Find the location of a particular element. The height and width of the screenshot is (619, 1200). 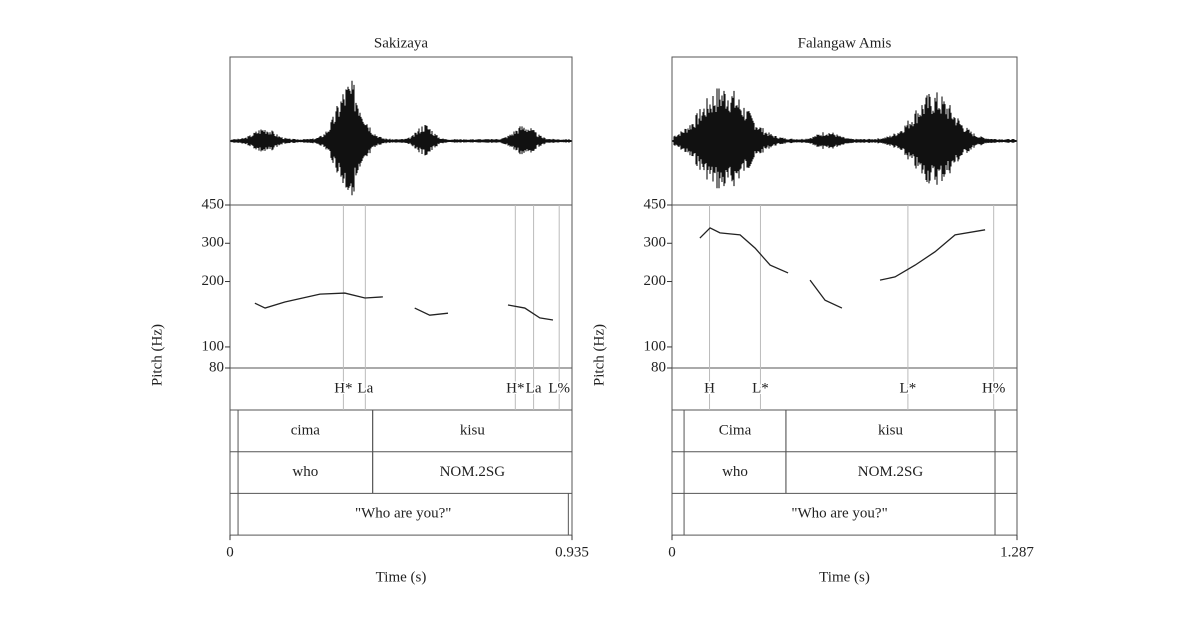

panel-title: Sakizaya is located at coordinates (401, 43).